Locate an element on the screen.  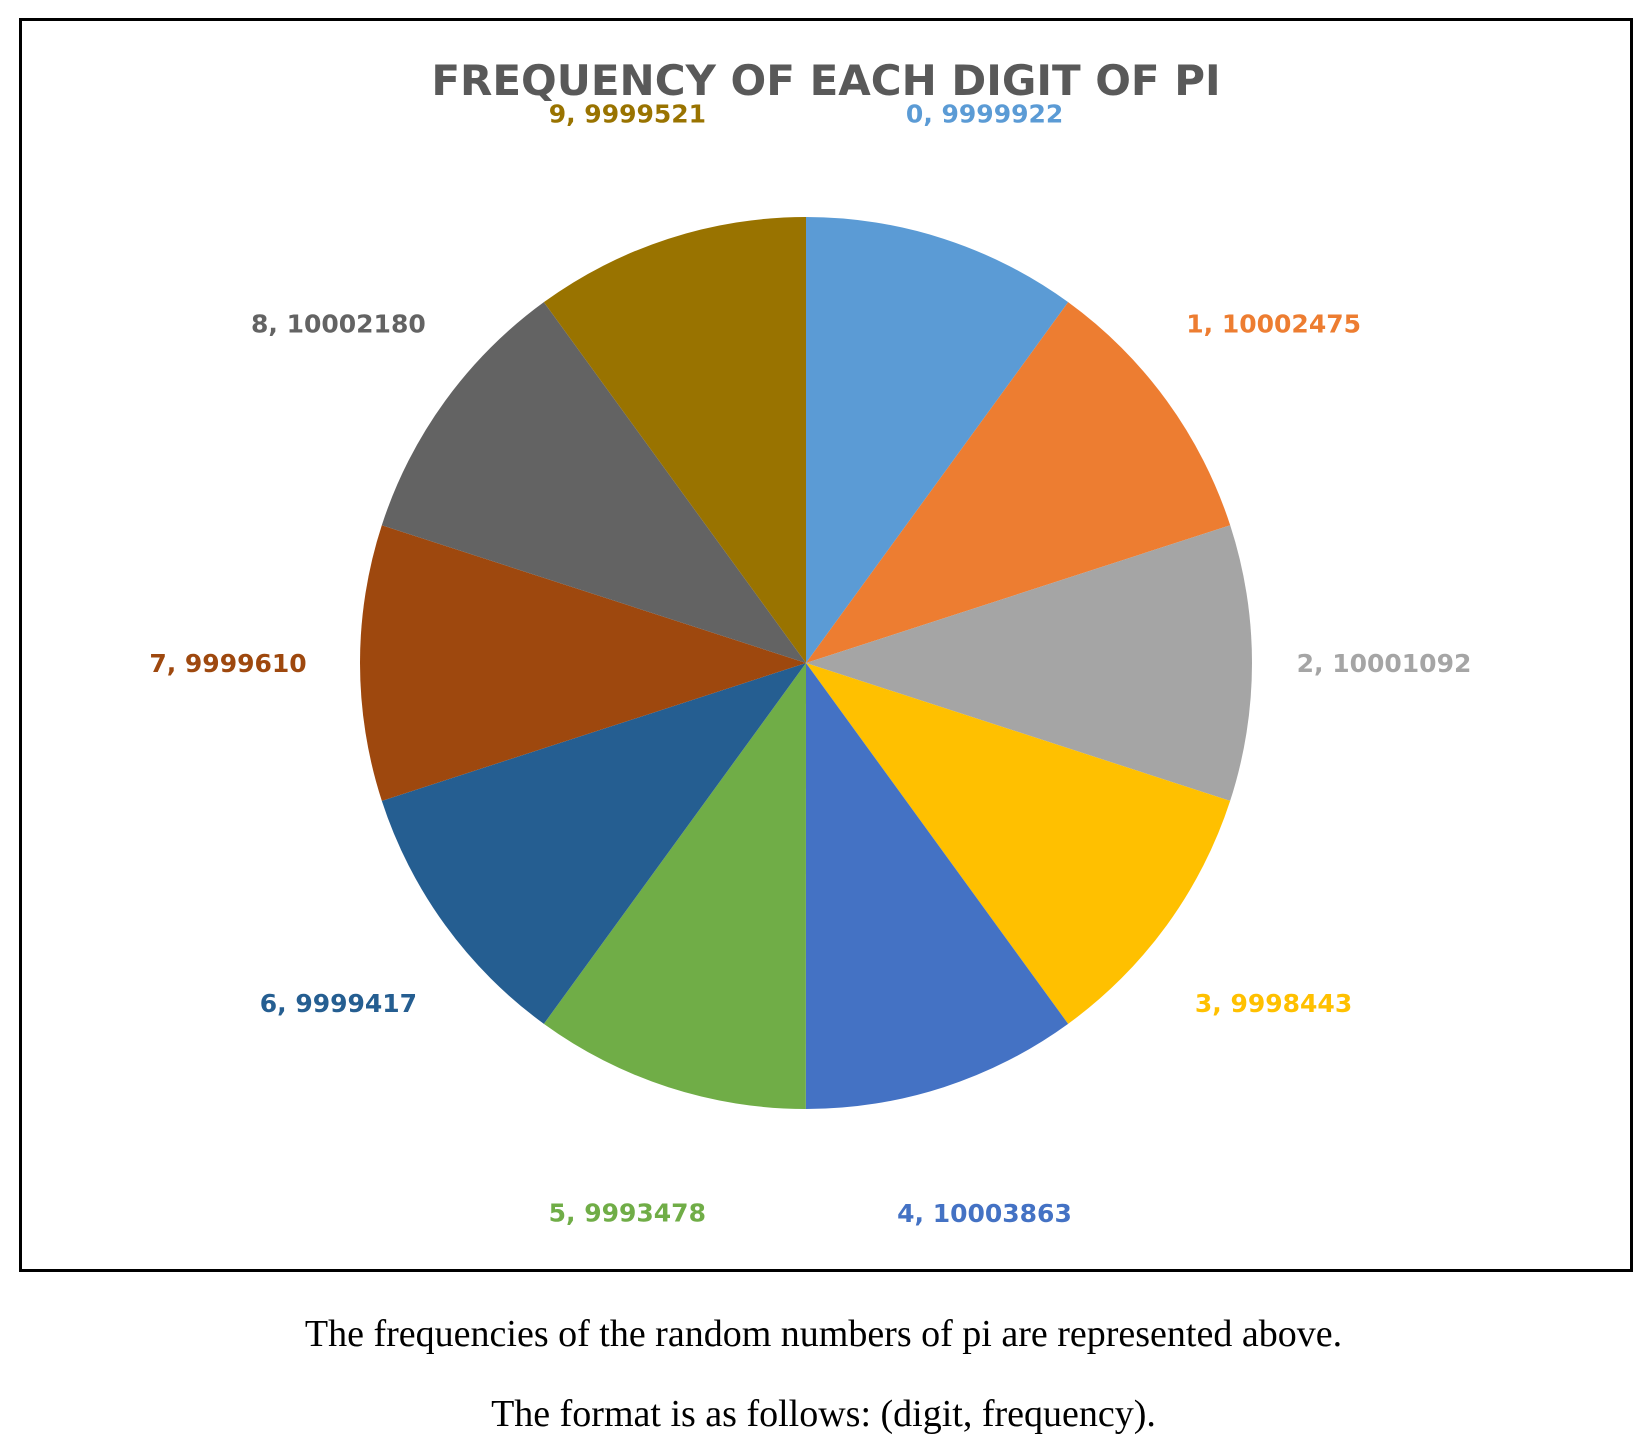
data-label-digit-7: 7, 9999610 is located at coordinates (227, 663).